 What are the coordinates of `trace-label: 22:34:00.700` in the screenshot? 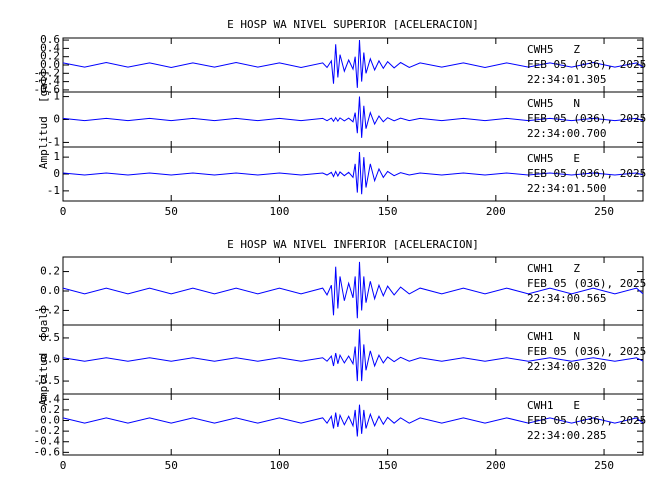 It's located at (566, 133).